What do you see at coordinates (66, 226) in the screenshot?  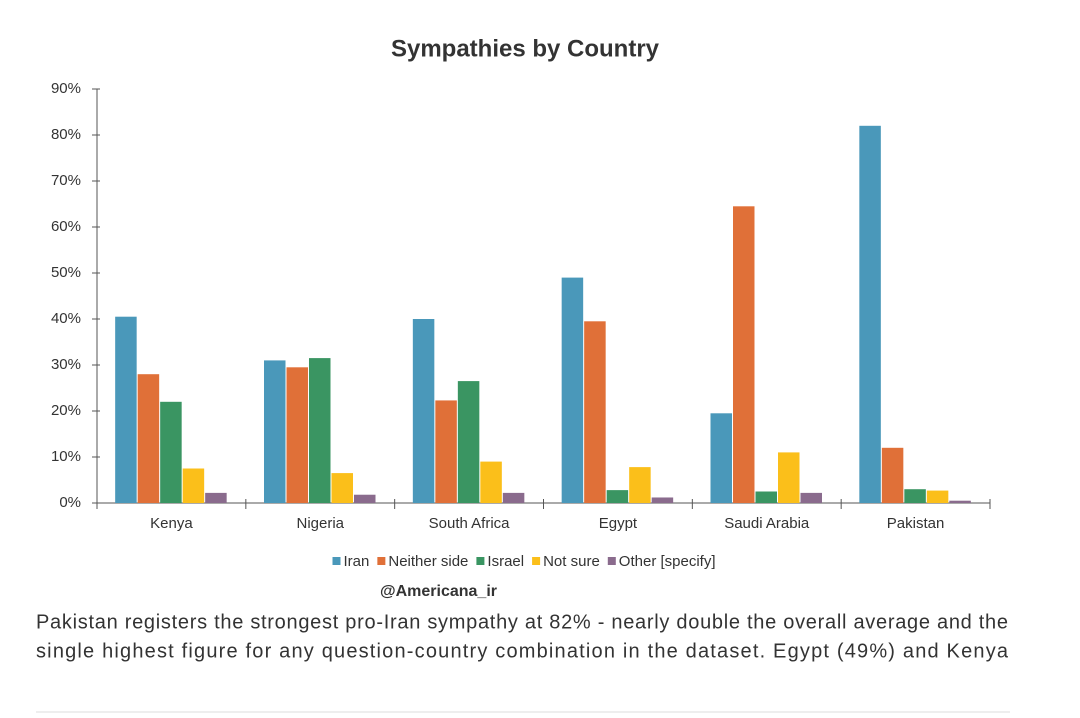 I see `y-tick-label: 60%` at bounding box center [66, 226].